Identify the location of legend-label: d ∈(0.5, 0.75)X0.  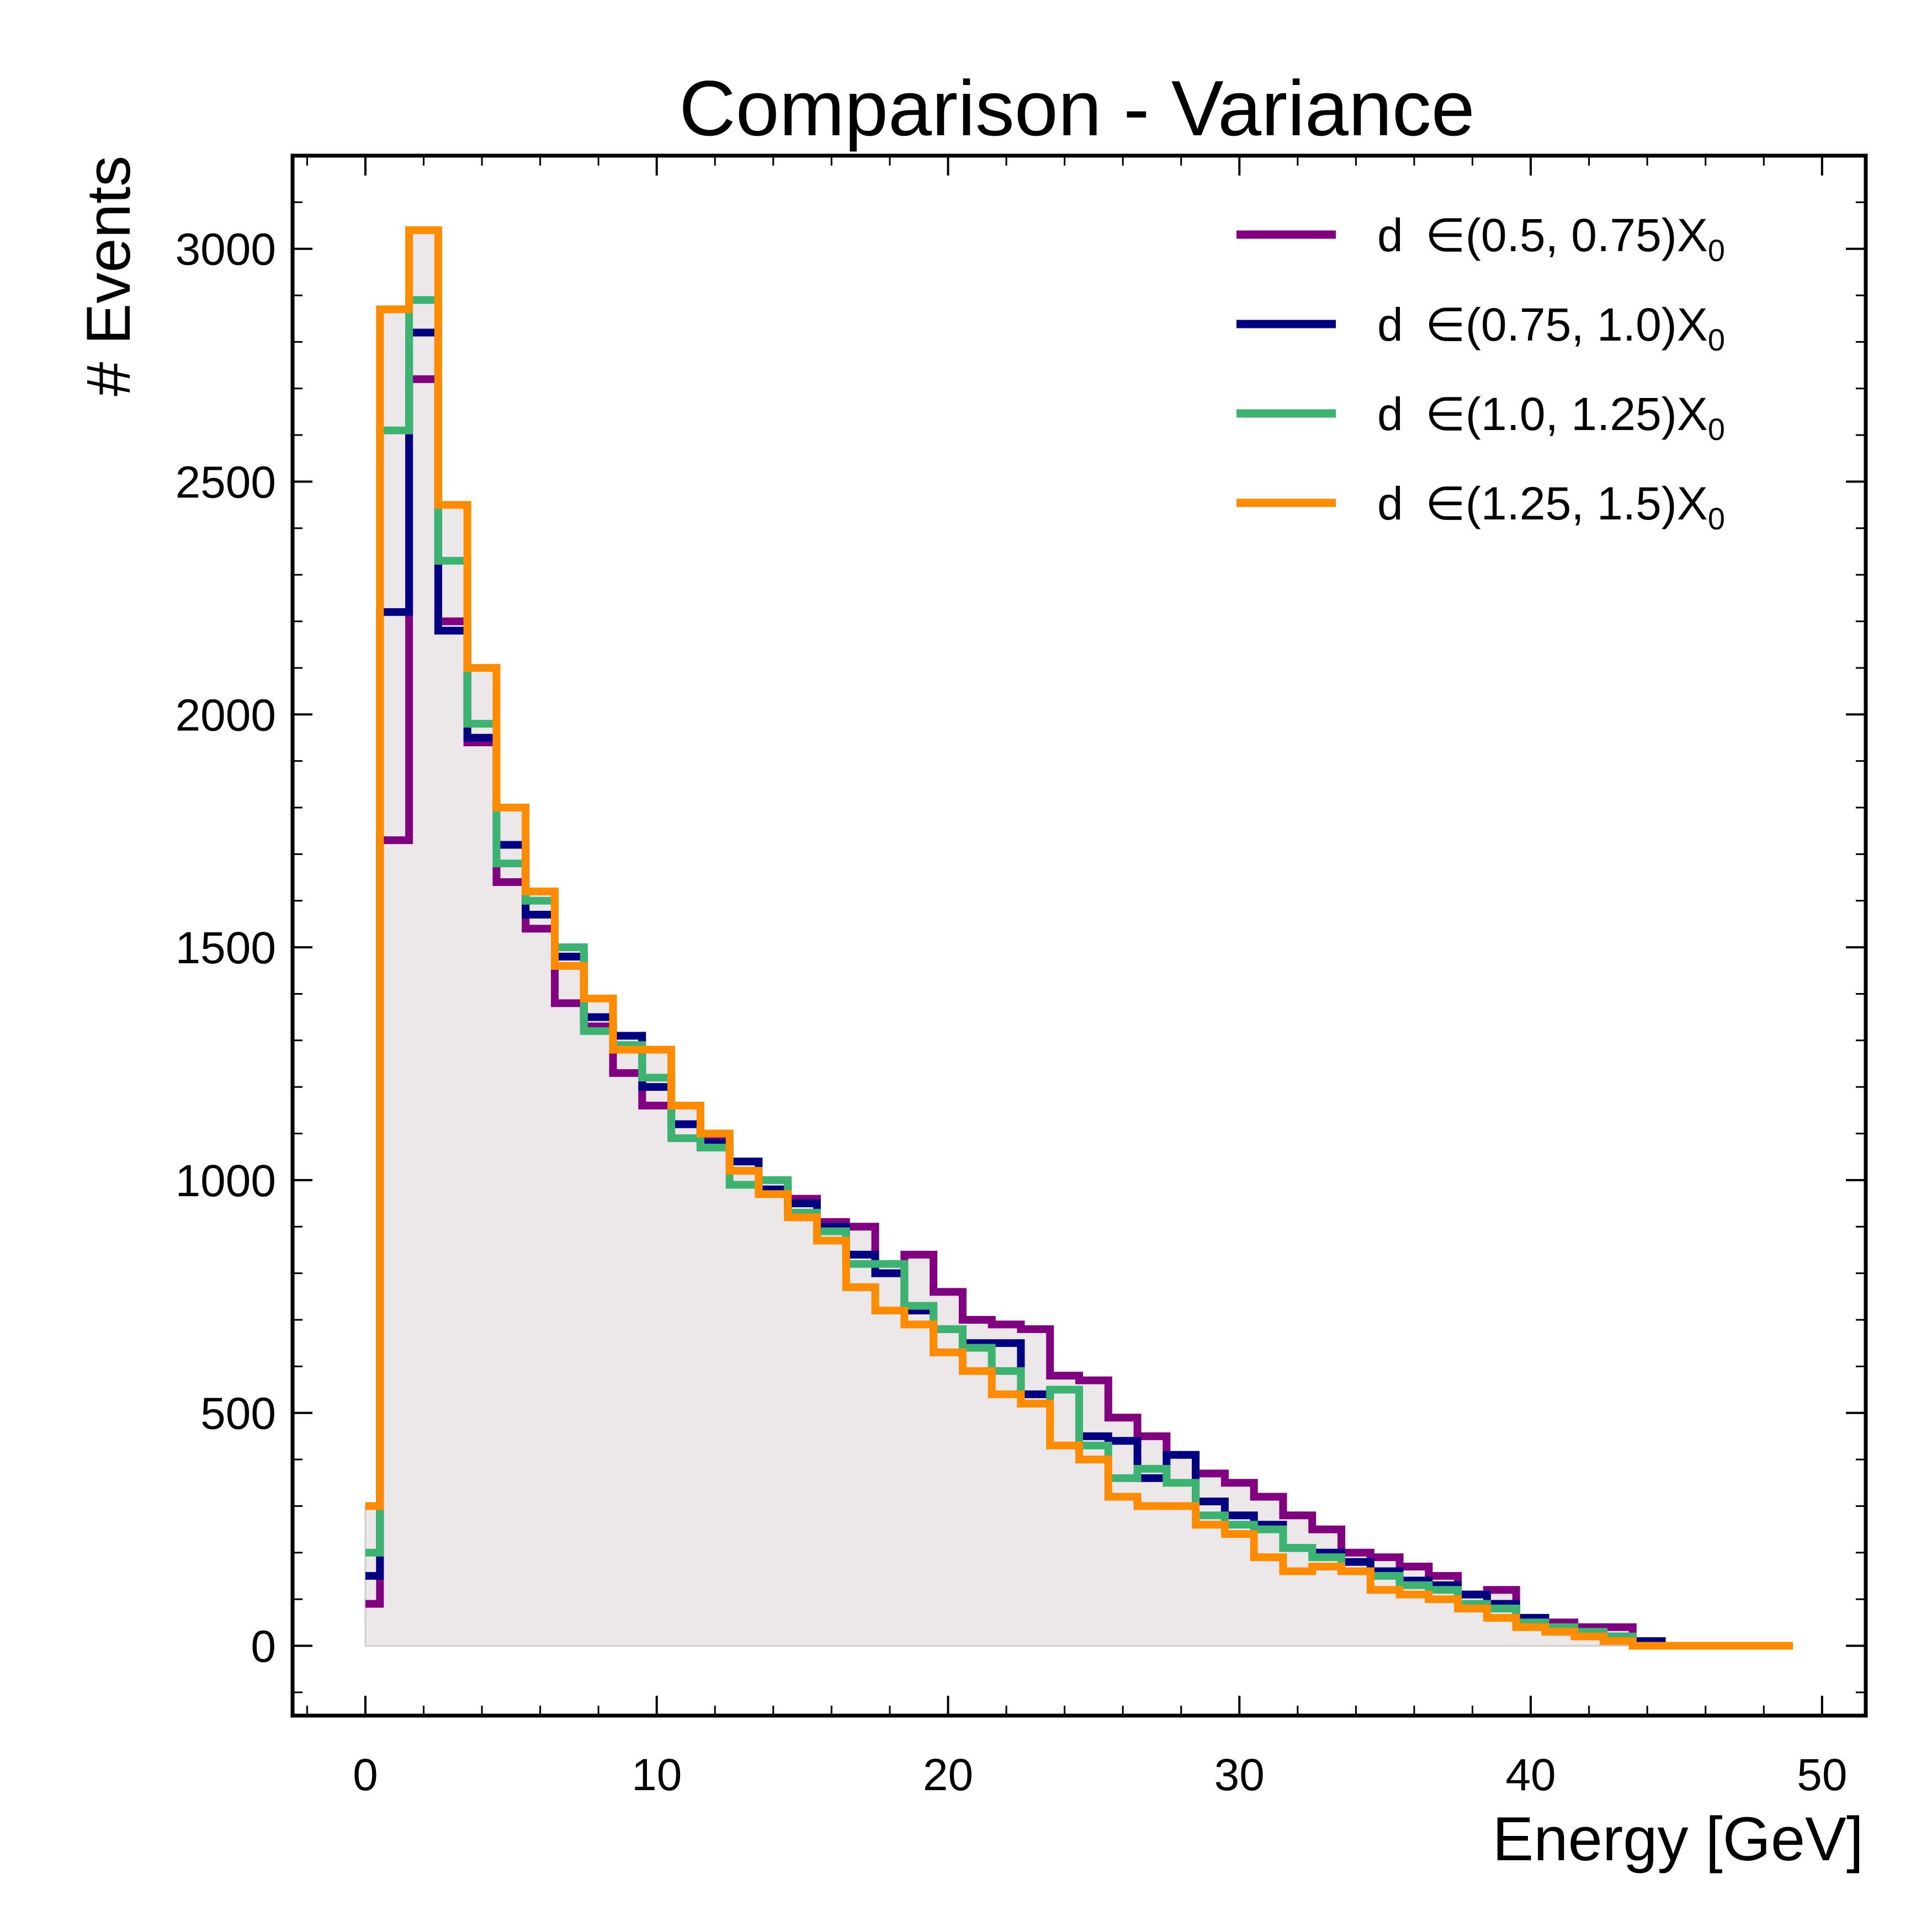
(1551, 239).